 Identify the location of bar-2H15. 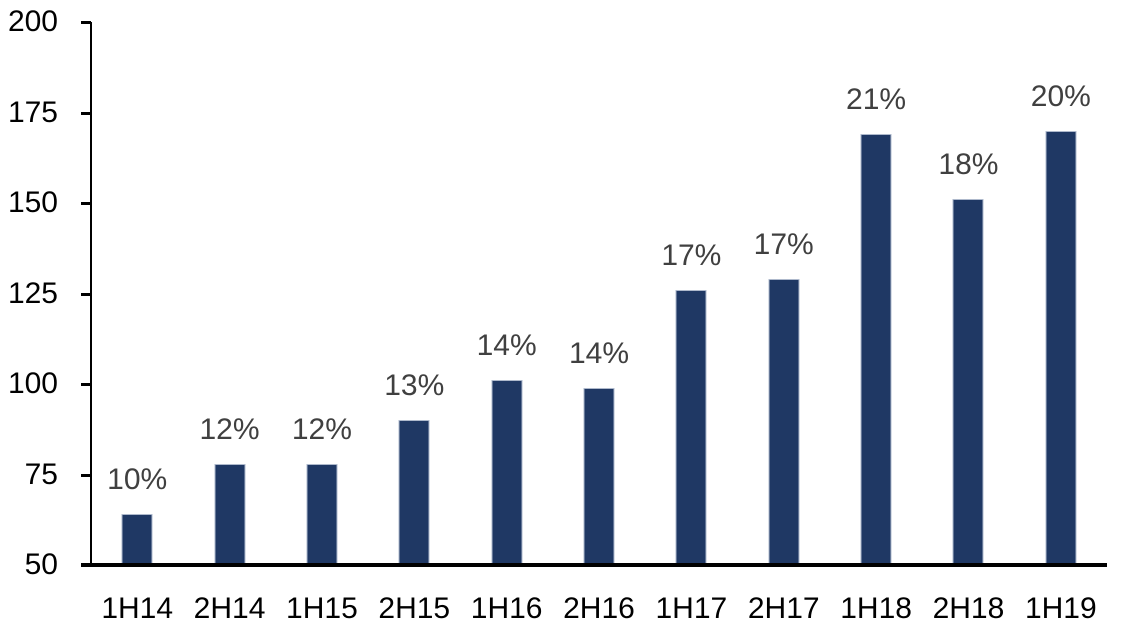
(414, 492).